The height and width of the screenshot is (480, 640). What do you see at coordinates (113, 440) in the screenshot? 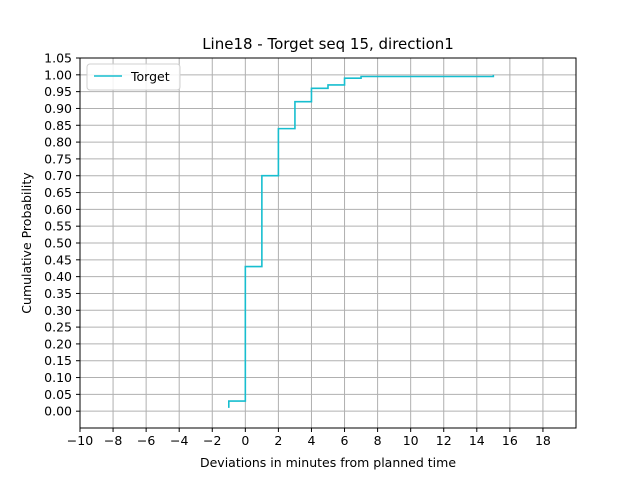
I see `x-tick-label: −8` at bounding box center [113, 440].